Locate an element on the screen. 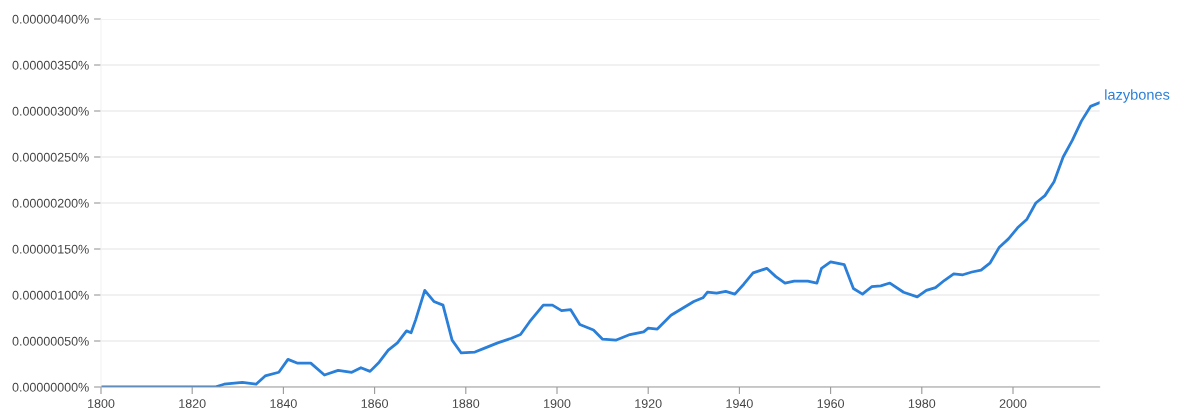 The image size is (1201, 418). x-tick-label: 1940 is located at coordinates (739, 403).